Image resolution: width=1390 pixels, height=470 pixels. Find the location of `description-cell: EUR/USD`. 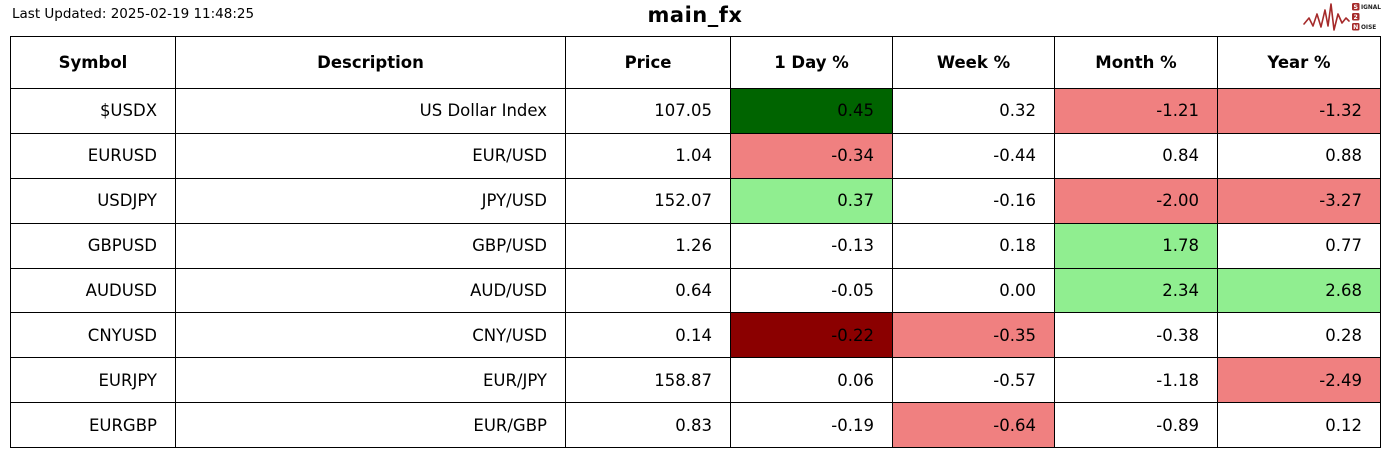

description-cell: EUR/USD is located at coordinates (370, 155).